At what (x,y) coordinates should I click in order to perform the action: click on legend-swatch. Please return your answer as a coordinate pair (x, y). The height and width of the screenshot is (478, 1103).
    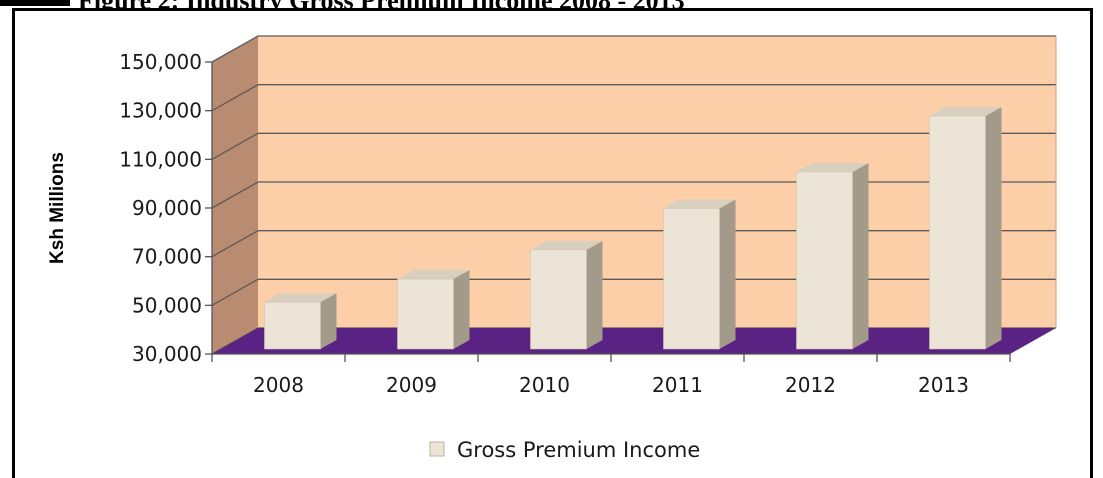
    Looking at the image, I should click on (437, 449).